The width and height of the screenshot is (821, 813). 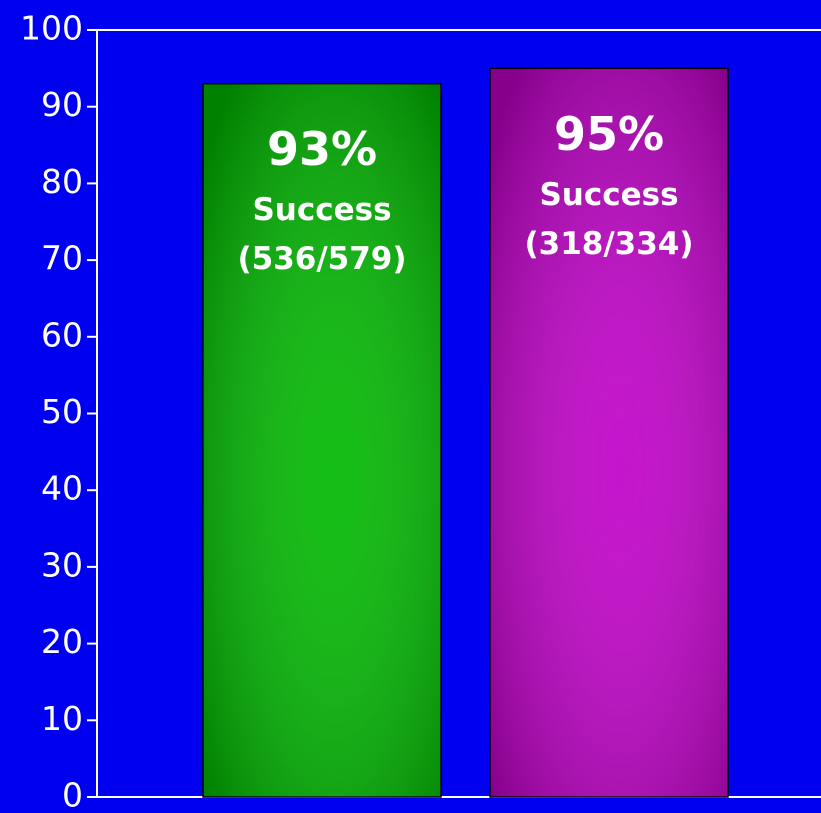 I want to click on y-tick-label: 20, so click(x=62, y=641).